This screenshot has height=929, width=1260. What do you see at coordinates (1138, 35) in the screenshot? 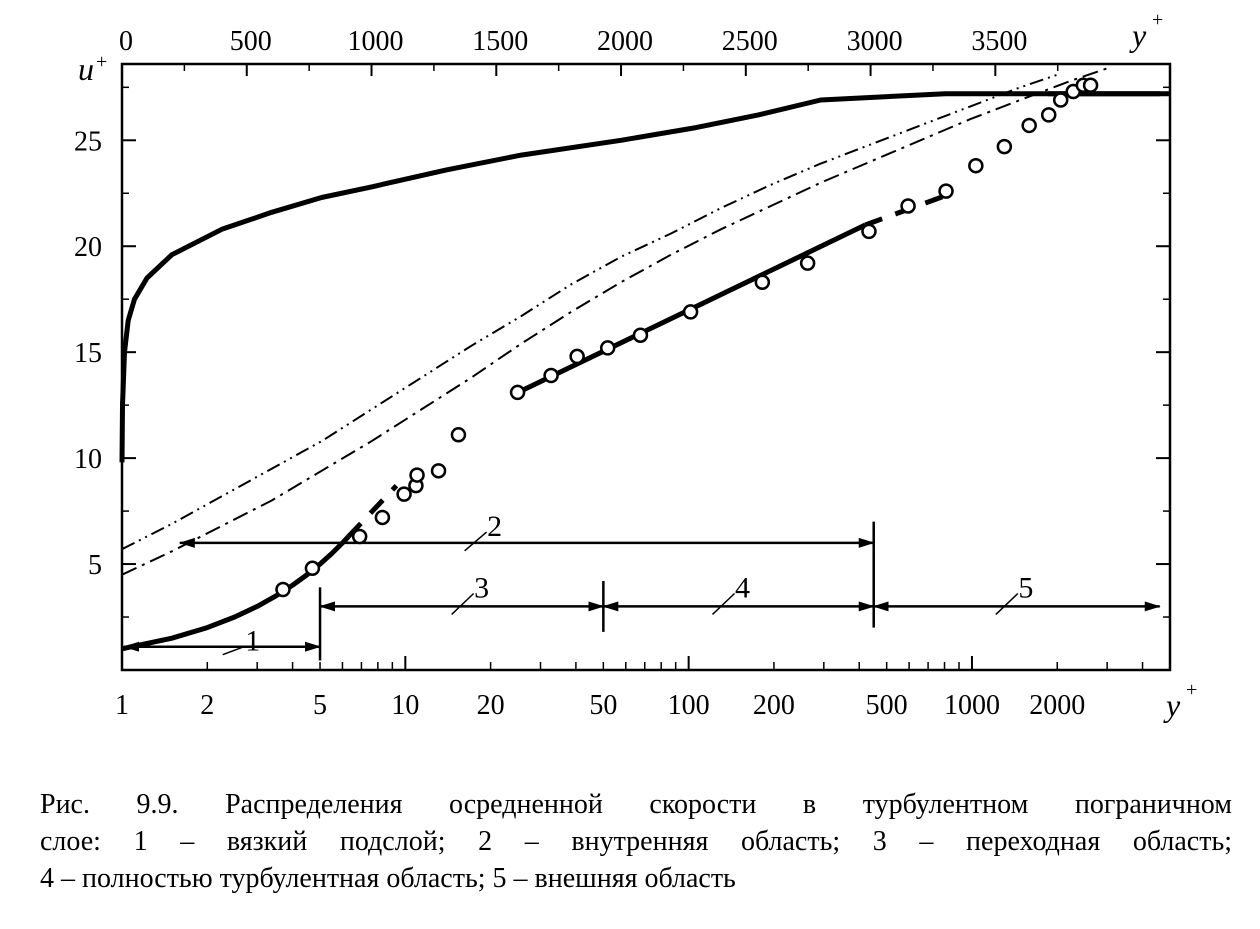
I see `top-x-axis-label: y` at bounding box center [1138, 35].